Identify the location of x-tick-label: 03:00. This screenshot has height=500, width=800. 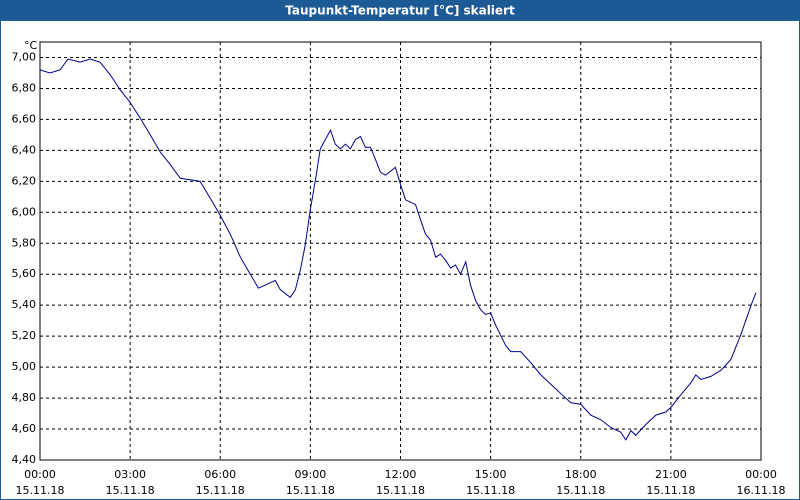
(130, 474).